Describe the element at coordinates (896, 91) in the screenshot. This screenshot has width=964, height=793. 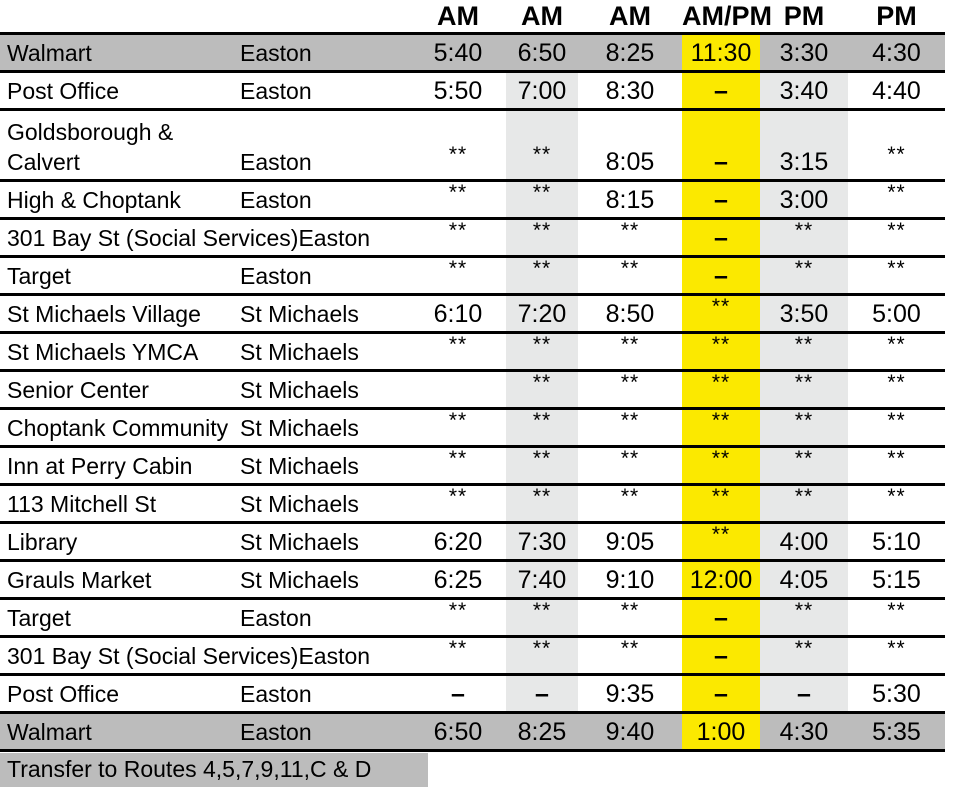
I see `time-cell: 4:40` at that location.